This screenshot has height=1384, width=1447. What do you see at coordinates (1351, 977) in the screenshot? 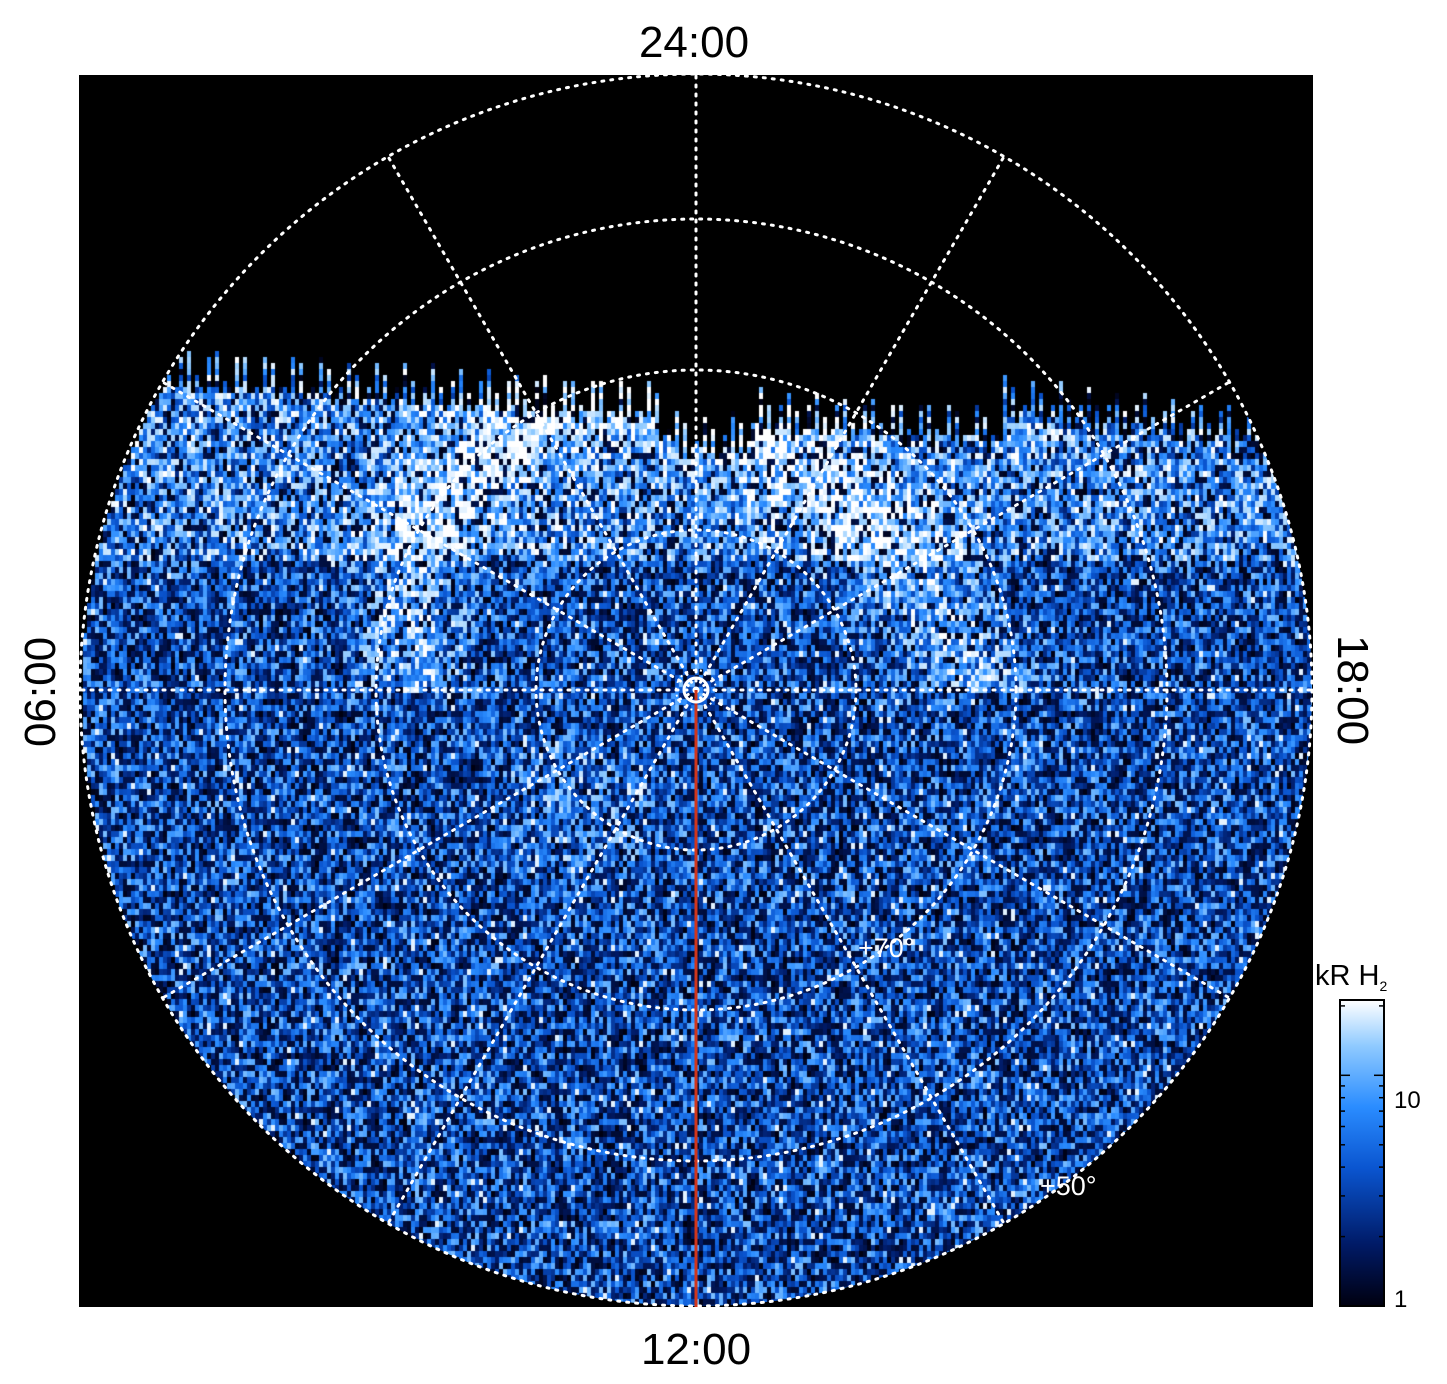
I see `colorbar-title: kR H2` at bounding box center [1351, 977].